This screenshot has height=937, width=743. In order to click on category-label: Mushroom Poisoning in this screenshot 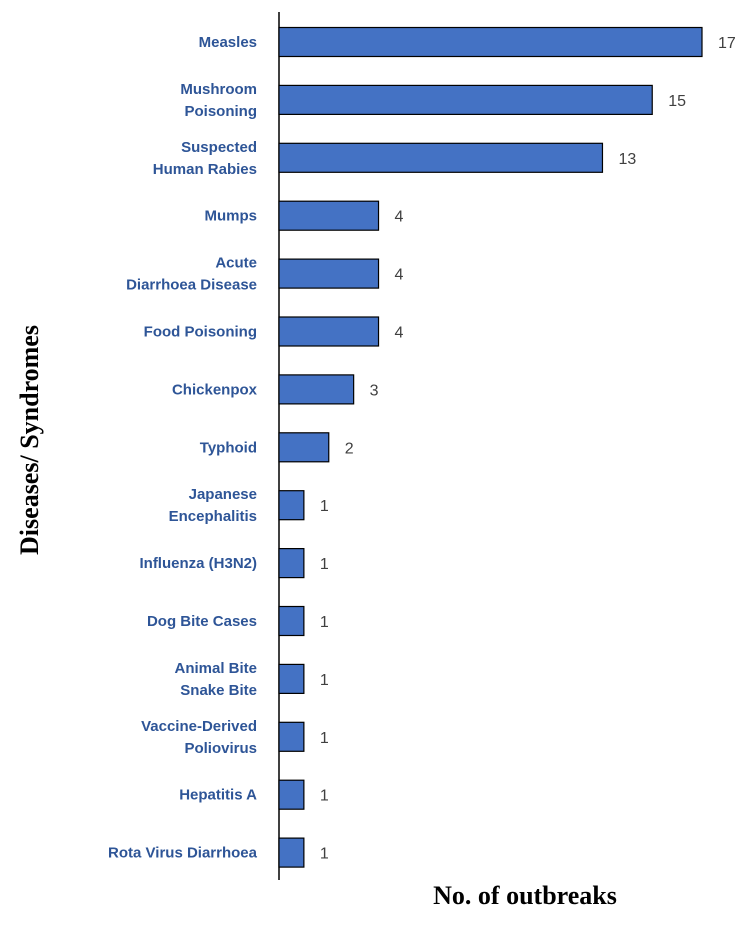, I will do `click(218, 100)`.